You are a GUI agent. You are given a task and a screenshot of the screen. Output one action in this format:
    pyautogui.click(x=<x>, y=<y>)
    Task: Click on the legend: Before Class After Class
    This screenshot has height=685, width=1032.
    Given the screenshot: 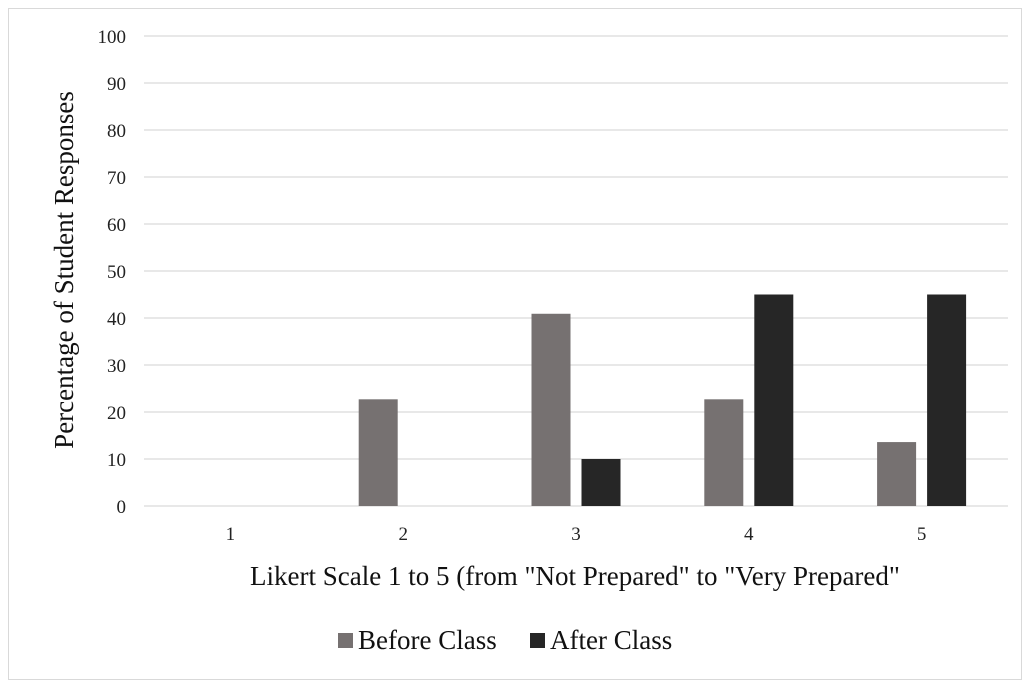 What is the action you would take?
    pyautogui.click(x=505, y=640)
    